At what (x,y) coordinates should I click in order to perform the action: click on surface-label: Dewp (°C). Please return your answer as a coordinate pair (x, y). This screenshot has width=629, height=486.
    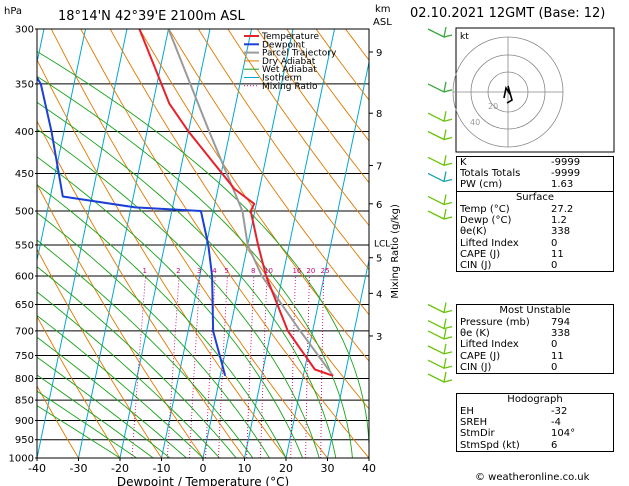
    Looking at the image, I should click on (486, 221).